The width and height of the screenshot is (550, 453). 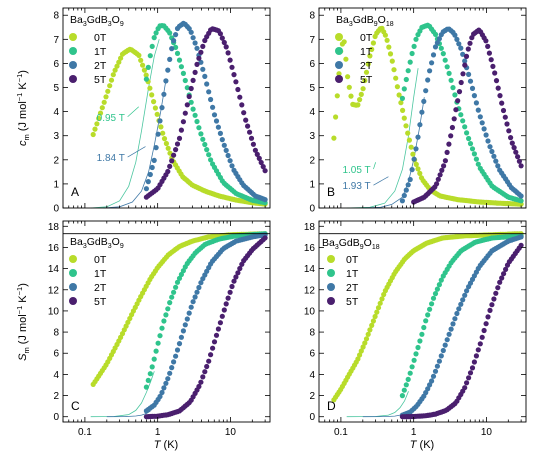 I want to click on series-1t, so click(x=461, y=113).